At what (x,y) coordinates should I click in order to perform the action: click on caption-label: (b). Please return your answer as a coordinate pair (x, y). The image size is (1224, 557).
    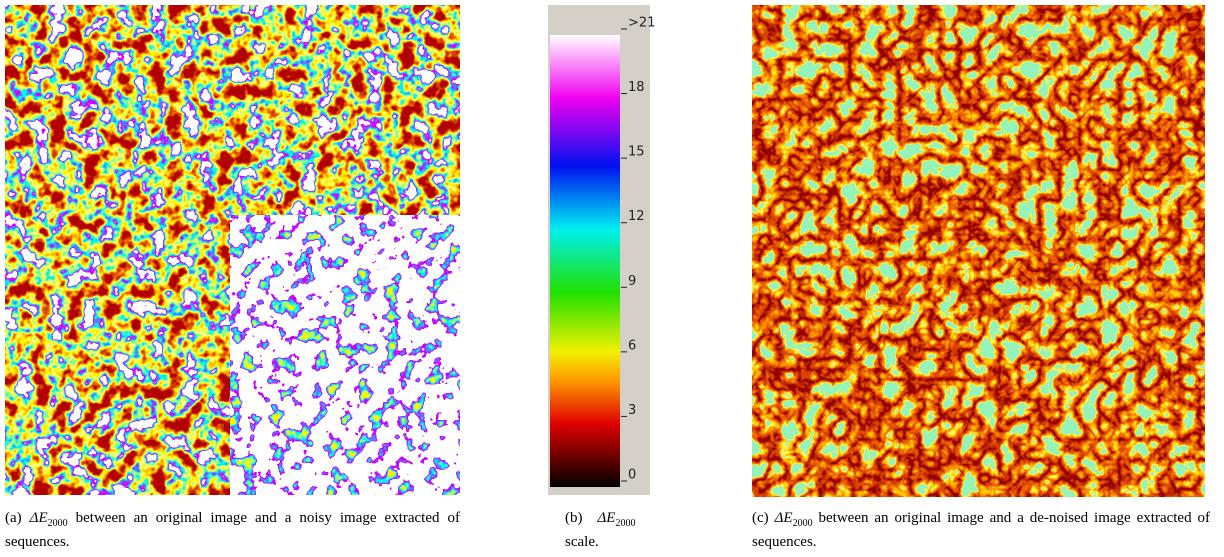
    Looking at the image, I should click on (574, 518).